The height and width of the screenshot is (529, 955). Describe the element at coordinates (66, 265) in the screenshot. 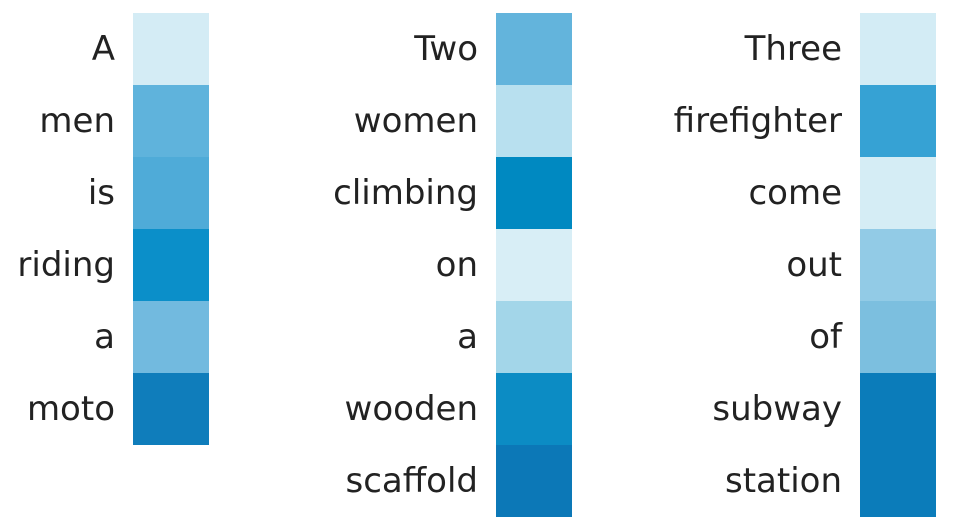

I see `token-label: riding` at that location.